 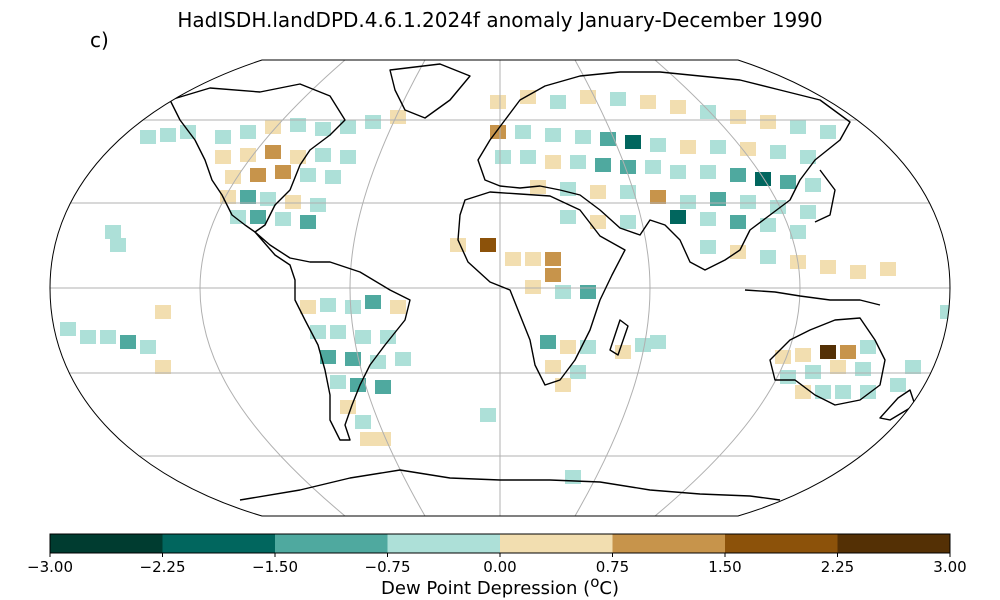 What do you see at coordinates (949, 565) in the screenshot?
I see `colorbar-tick-label: 3.00` at bounding box center [949, 565].